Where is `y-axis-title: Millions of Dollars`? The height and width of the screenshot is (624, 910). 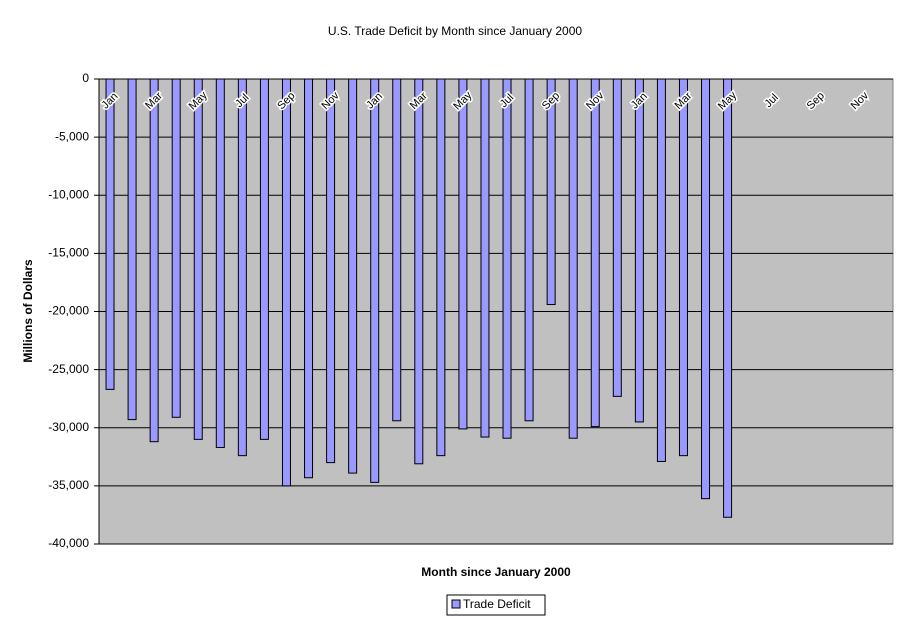
y-axis-title: Millions of Dollars is located at coordinates (28, 311).